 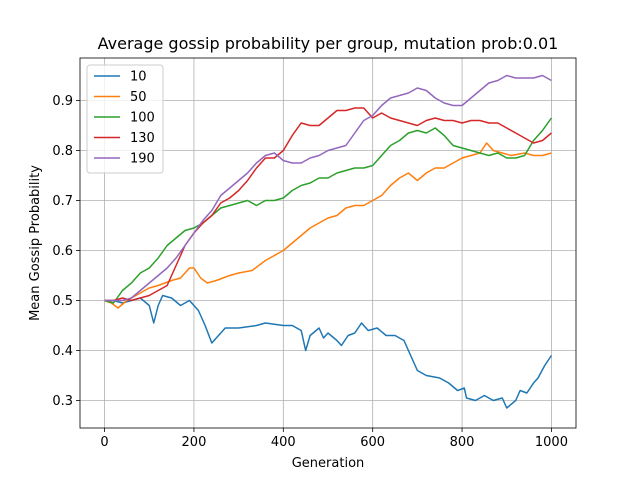 What do you see at coordinates (283, 442) in the screenshot?
I see `x-tick-label: 400` at bounding box center [283, 442].